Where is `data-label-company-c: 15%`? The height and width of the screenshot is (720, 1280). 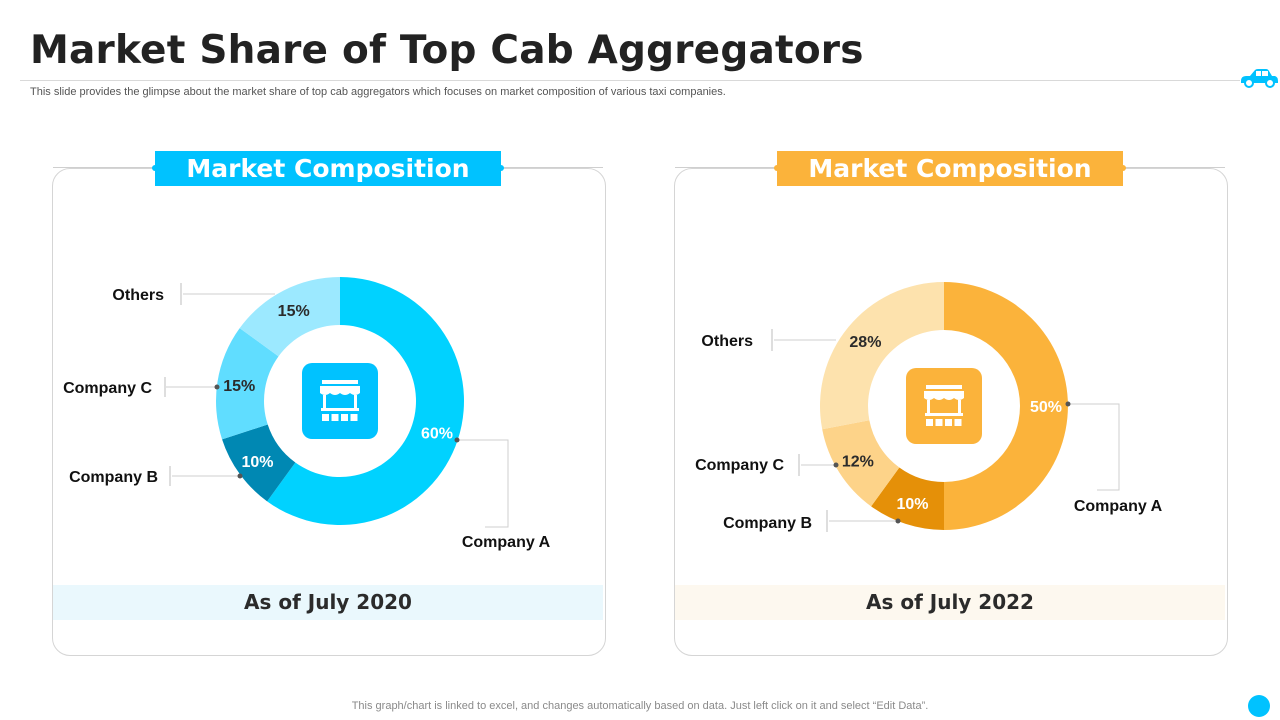 data-label-company-c: 15% is located at coordinates (239, 386).